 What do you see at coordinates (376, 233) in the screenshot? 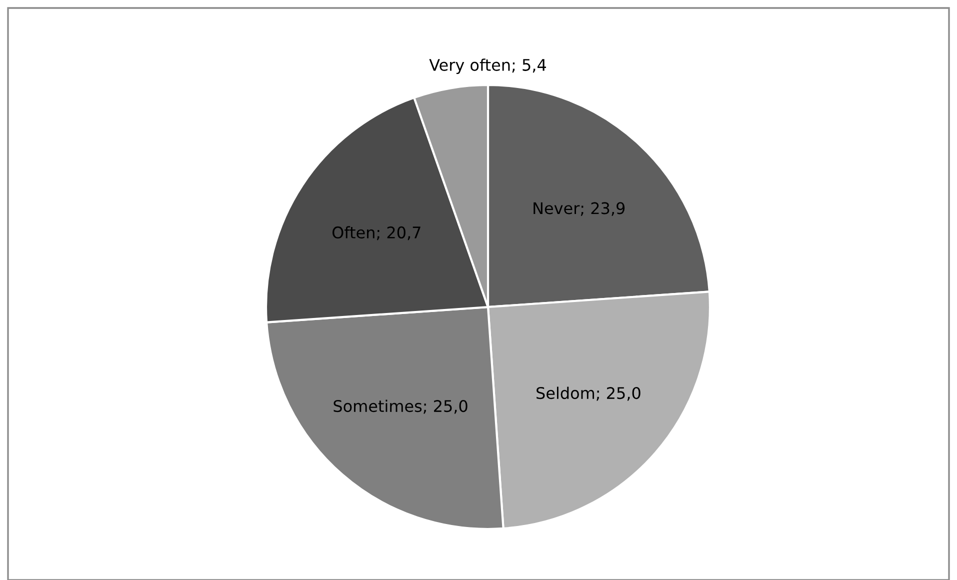
I see `slice-label: Often; 20,7` at bounding box center [376, 233].